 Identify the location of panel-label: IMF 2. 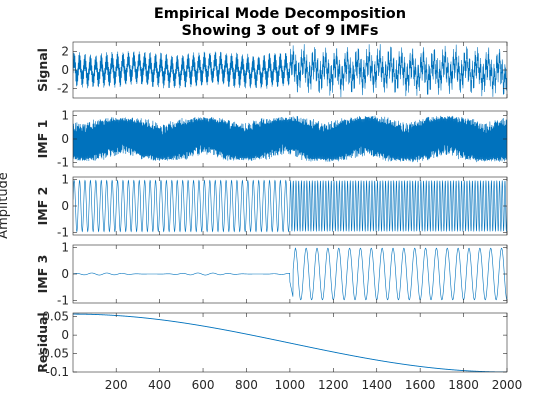
(42, 206).